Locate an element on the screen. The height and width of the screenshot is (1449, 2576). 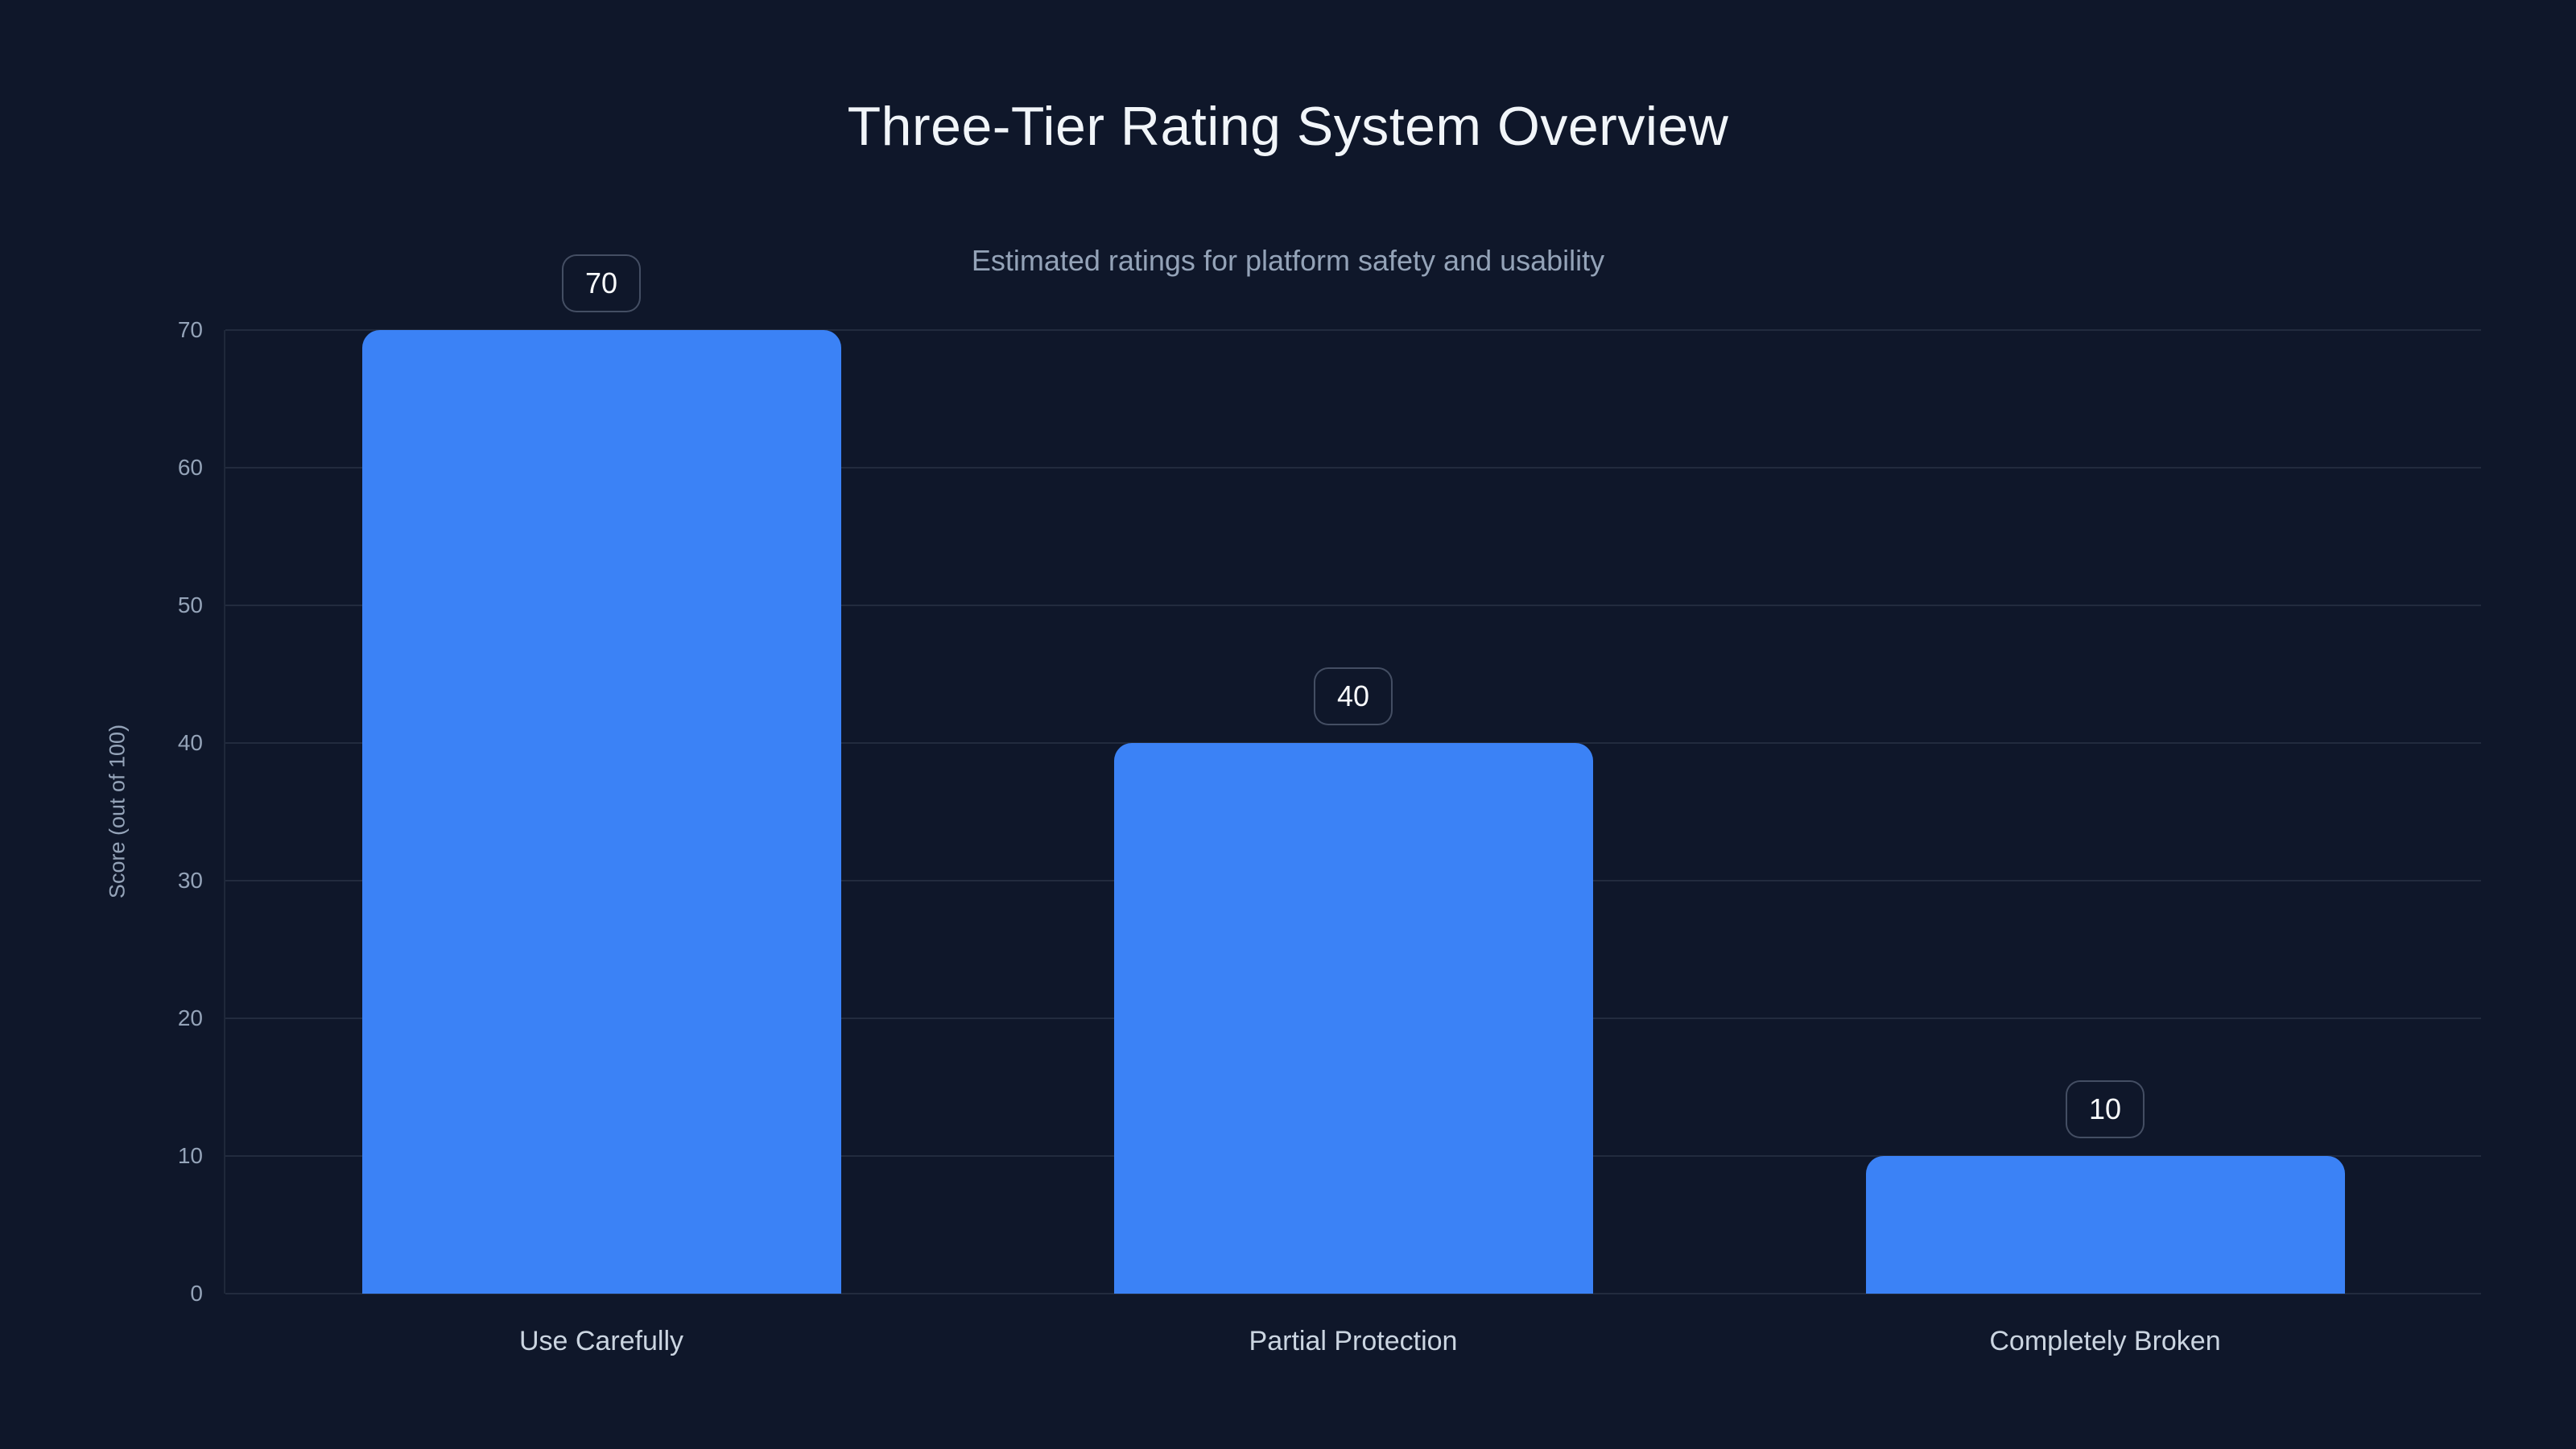
y-tick-label-70: 70 is located at coordinates (190, 329).